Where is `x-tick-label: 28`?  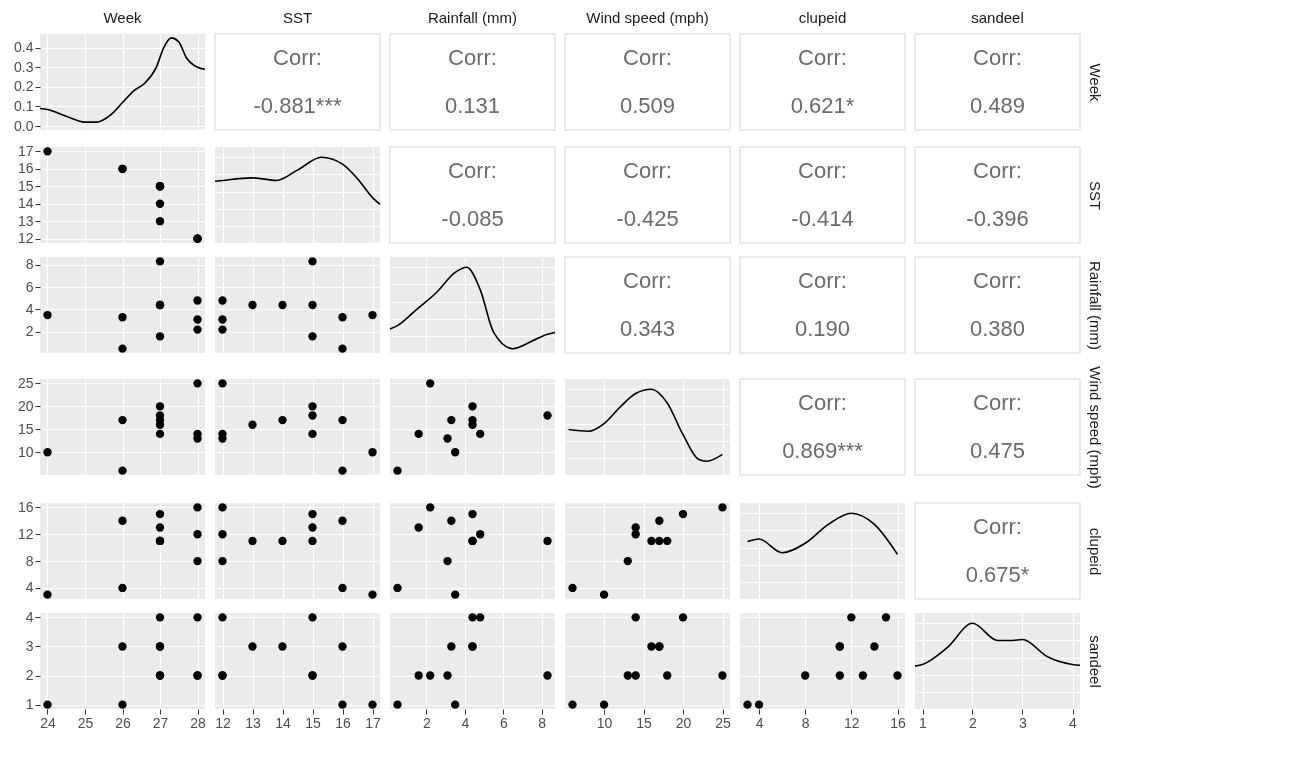 x-tick-label: 28 is located at coordinates (198, 722).